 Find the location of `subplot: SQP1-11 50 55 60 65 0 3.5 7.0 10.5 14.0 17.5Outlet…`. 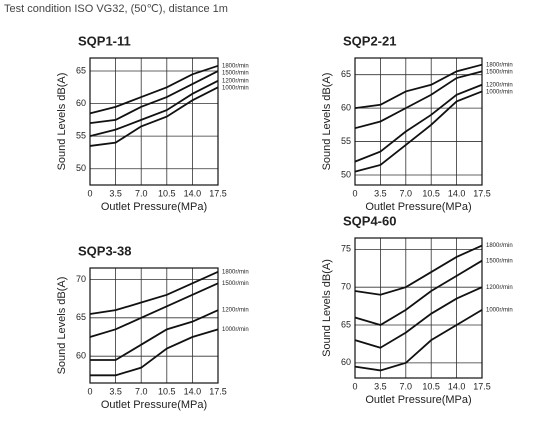

subplot: SQP1-11 50 55 60 65 0 3.5 7.0 10.5 14.0 17.5Outlet… is located at coordinates (152, 122).